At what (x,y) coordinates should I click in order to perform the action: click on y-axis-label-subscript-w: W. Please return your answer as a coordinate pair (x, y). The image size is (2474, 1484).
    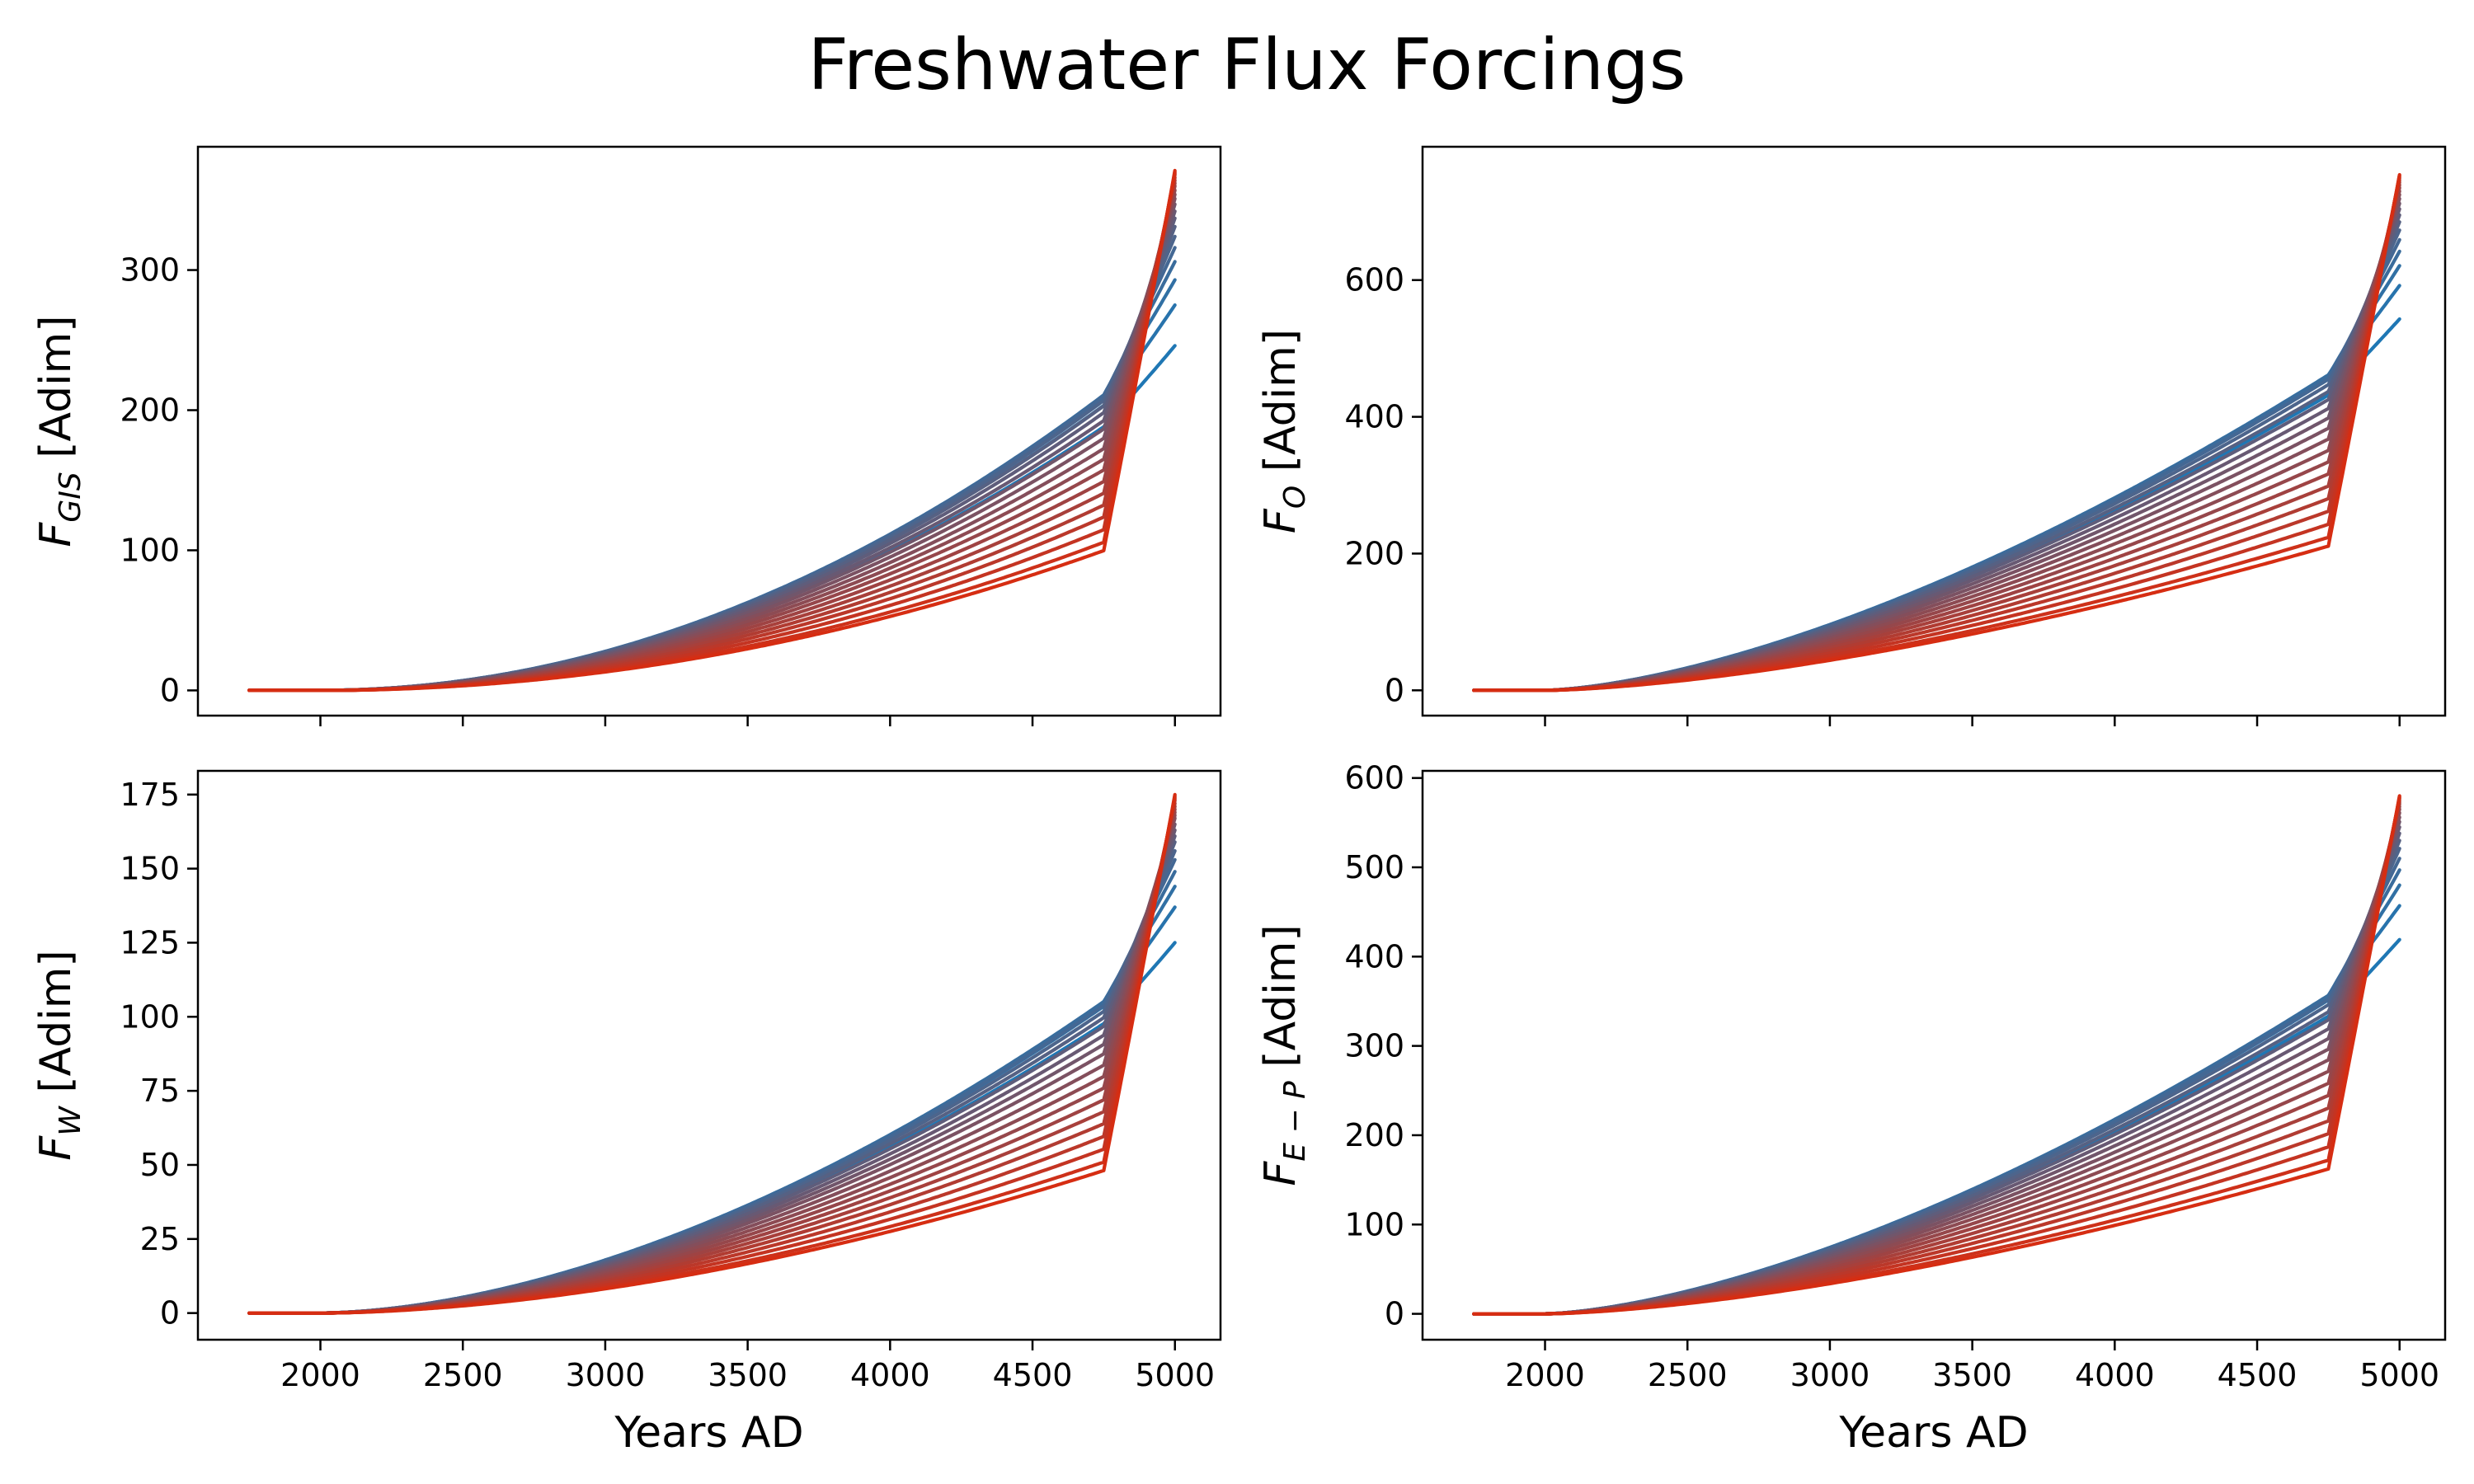
    Looking at the image, I should click on (70, 1121).